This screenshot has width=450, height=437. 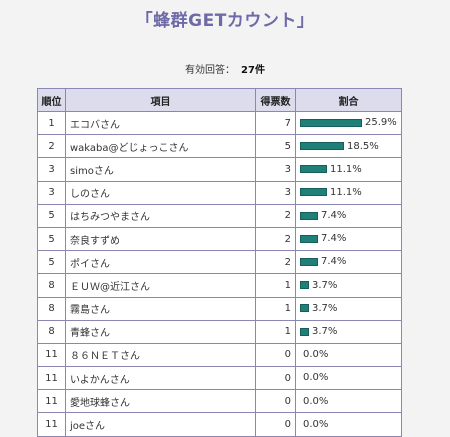 What do you see at coordinates (210, 70) in the screenshot?
I see `summary-label: 有効回答：` at bounding box center [210, 70].